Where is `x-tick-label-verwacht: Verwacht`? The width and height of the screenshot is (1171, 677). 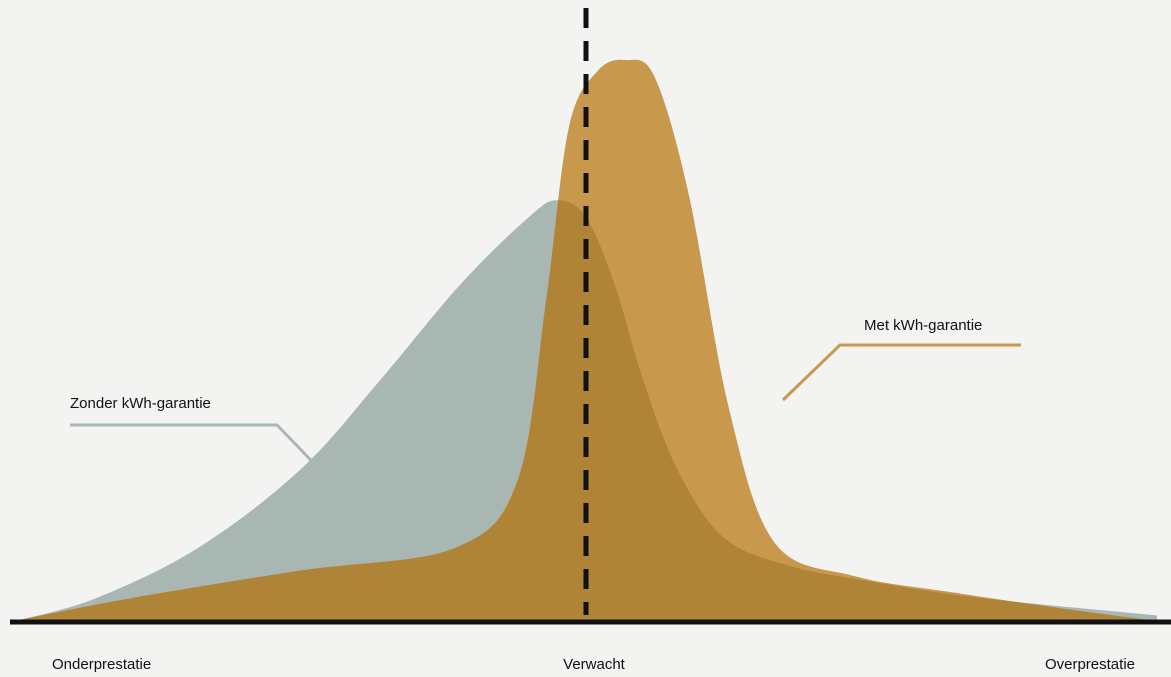
x-tick-label-verwacht: Verwacht is located at coordinates (594, 664).